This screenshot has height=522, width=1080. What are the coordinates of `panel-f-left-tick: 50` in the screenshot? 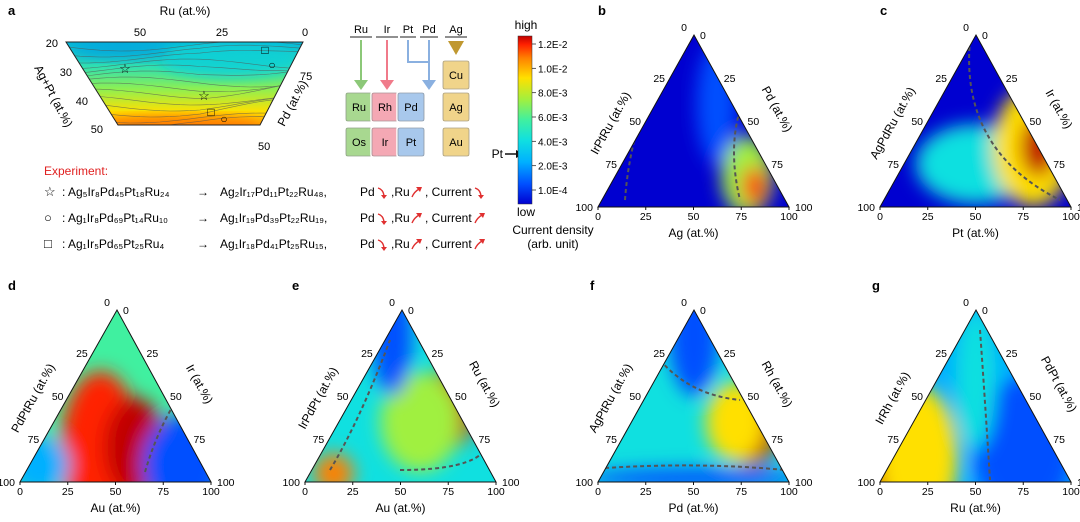 It's located at (635, 397).